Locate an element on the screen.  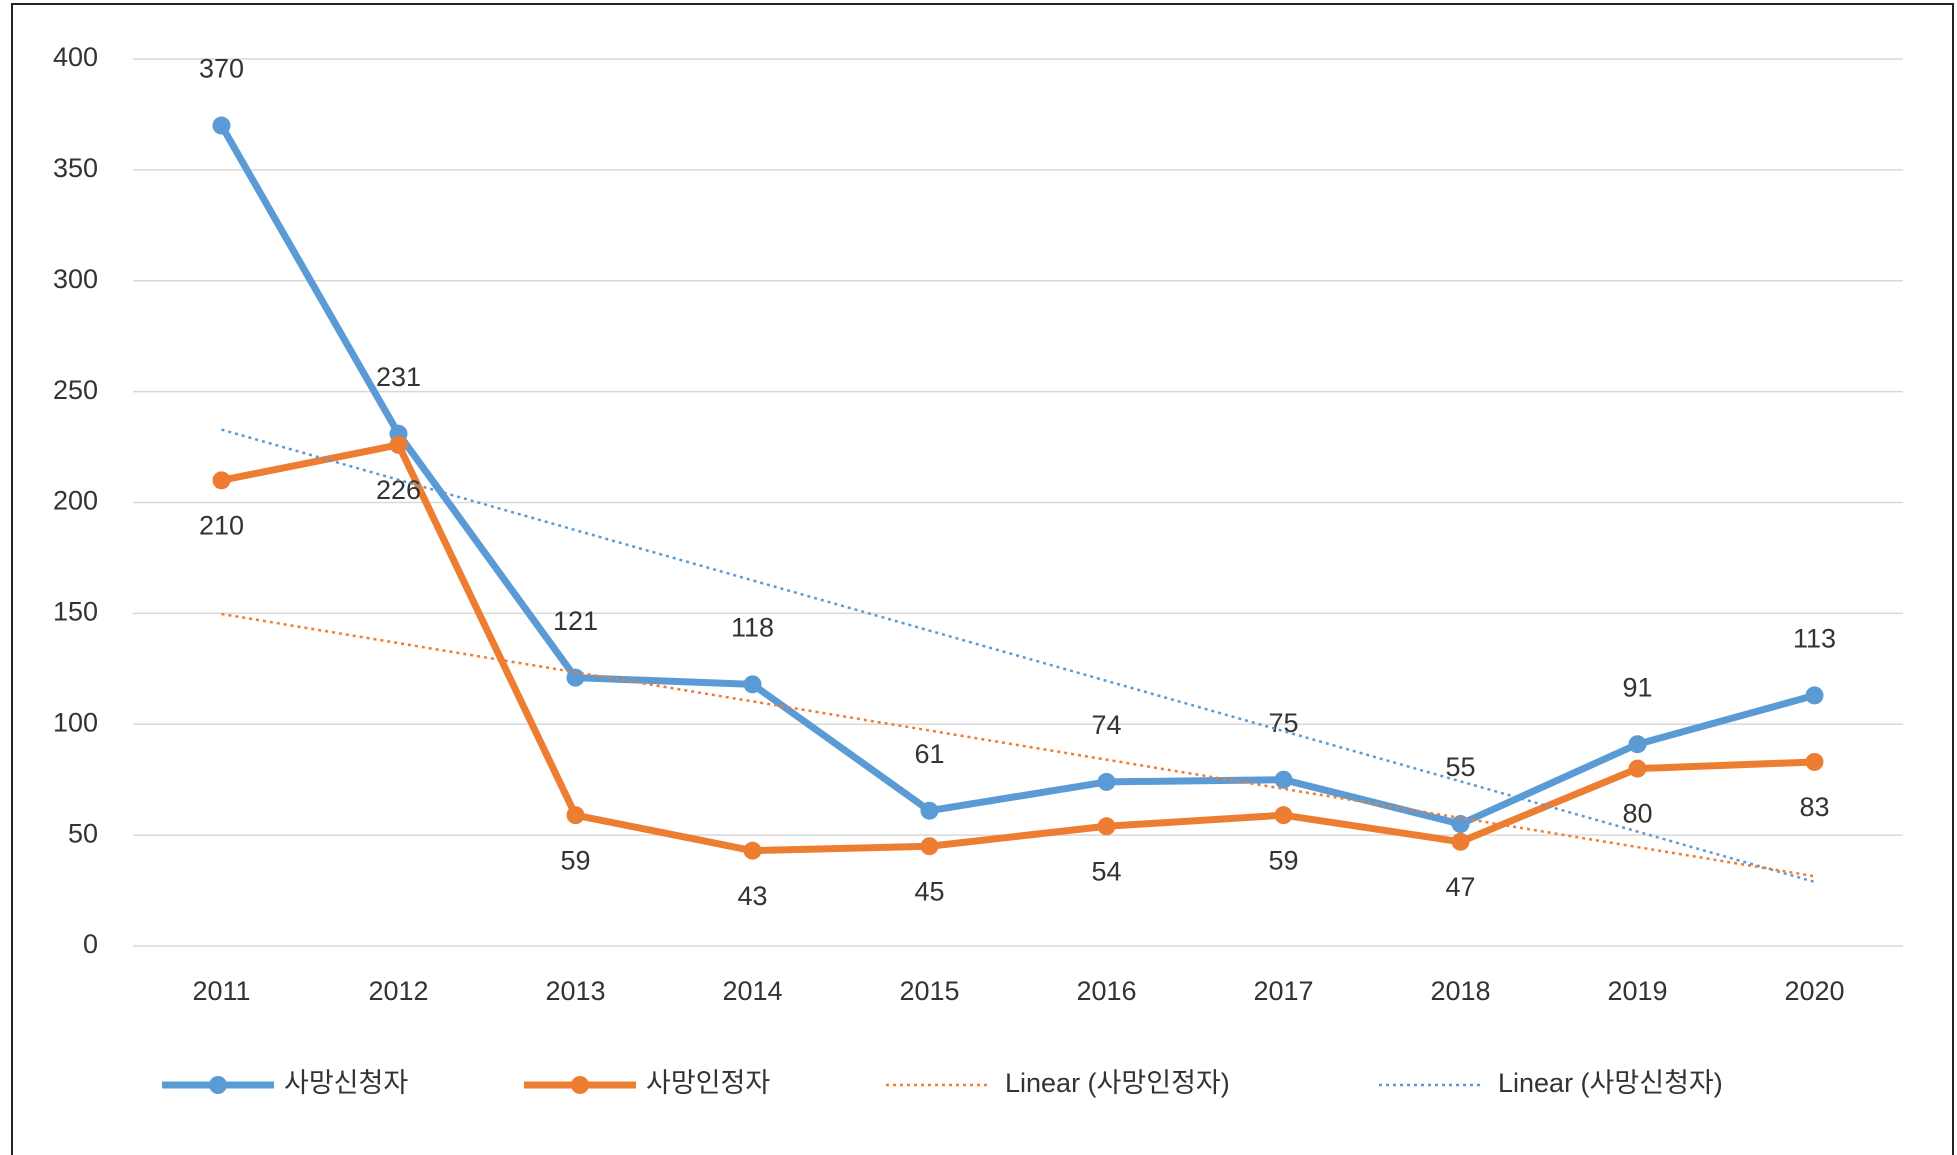
x-tick-label: 2011 is located at coordinates (221, 991).